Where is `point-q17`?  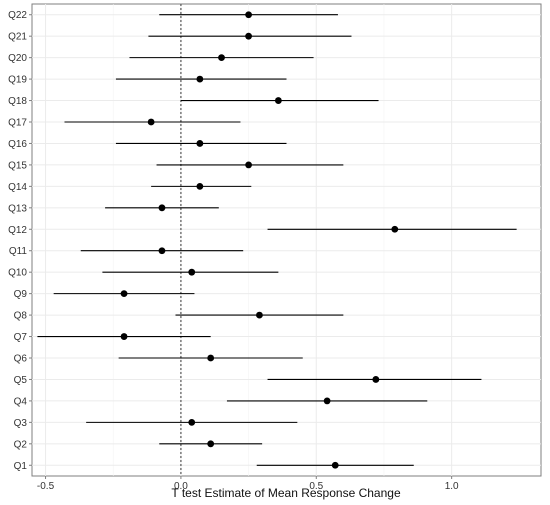 point-q17 is located at coordinates (151, 122).